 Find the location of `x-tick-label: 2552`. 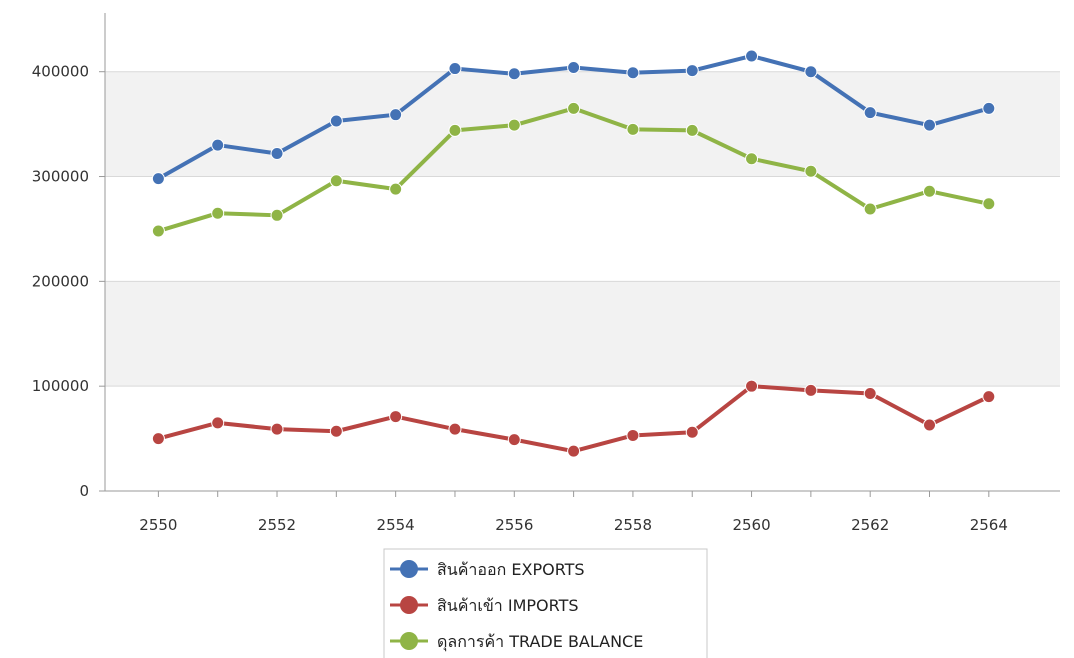

x-tick-label: 2552 is located at coordinates (277, 525).